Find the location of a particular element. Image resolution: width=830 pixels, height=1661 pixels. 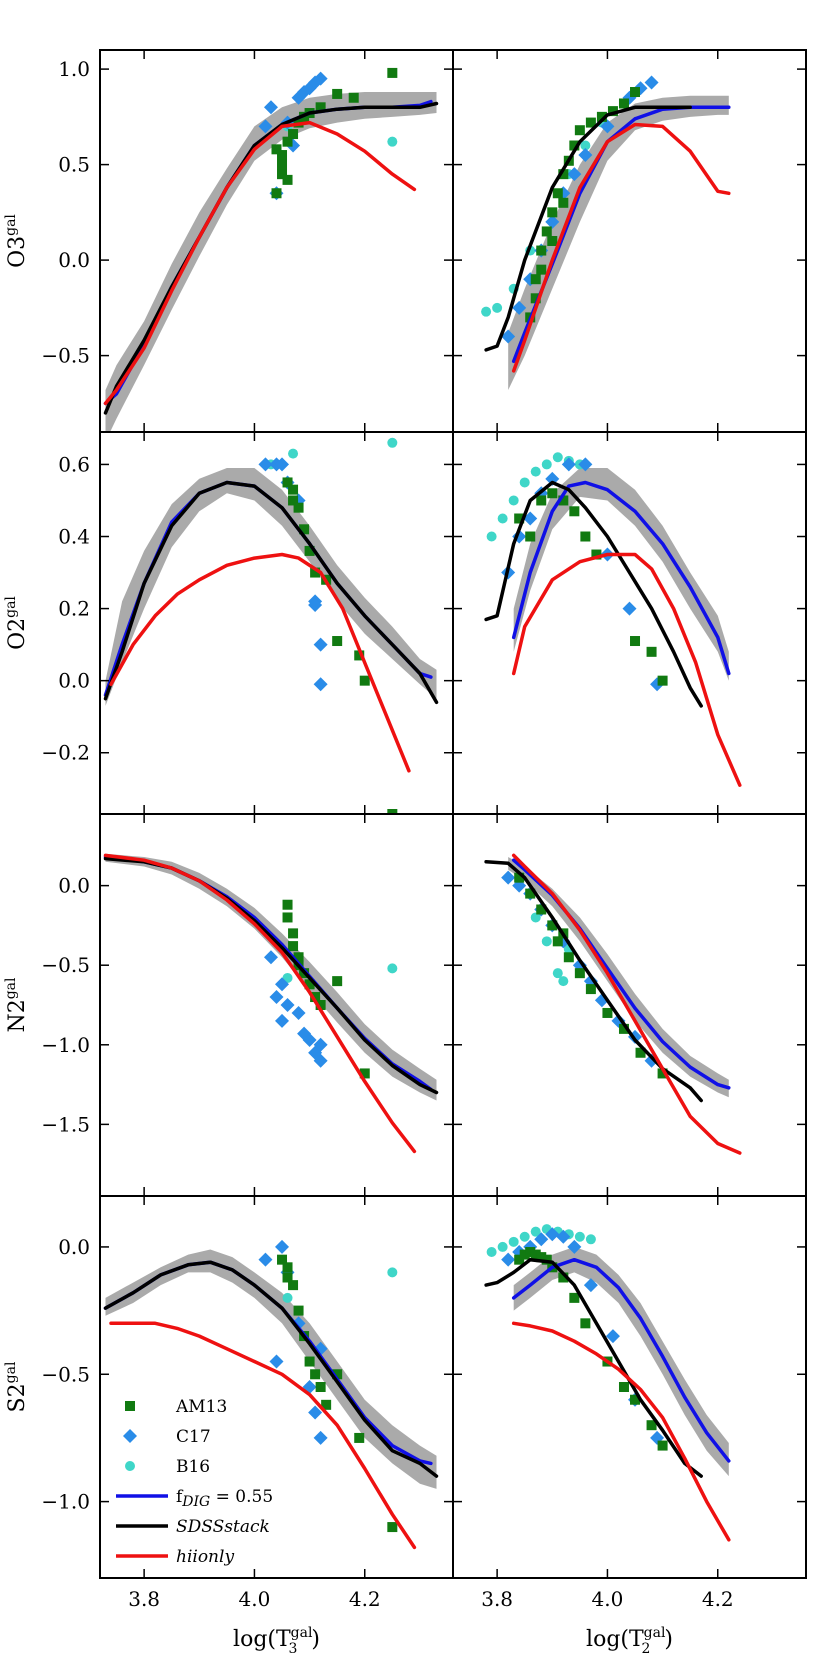

panel-s2-left: −1.0 −0.5 0.0 is located at coordinates (247, 1387).